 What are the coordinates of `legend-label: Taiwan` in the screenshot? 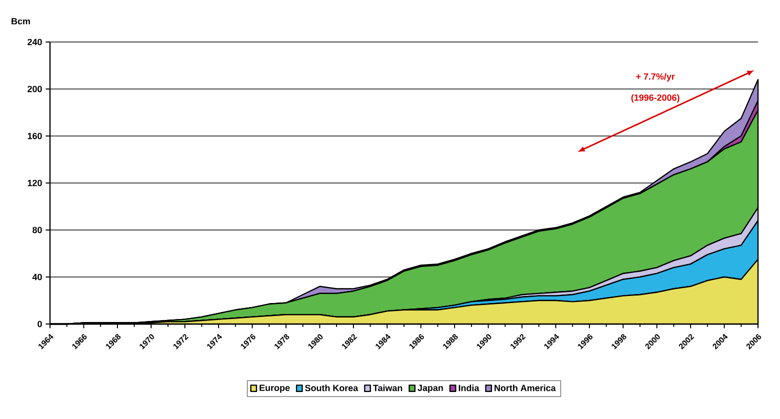 It's located at (387, 388).